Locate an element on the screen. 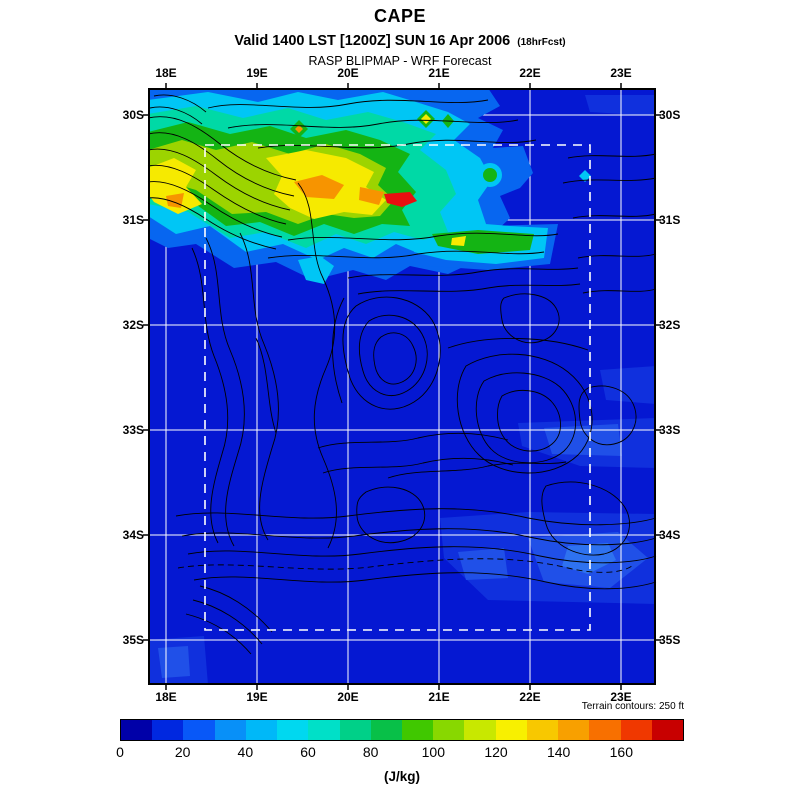  x-axis-label-top: 19E is located at coordinates (257, 73).